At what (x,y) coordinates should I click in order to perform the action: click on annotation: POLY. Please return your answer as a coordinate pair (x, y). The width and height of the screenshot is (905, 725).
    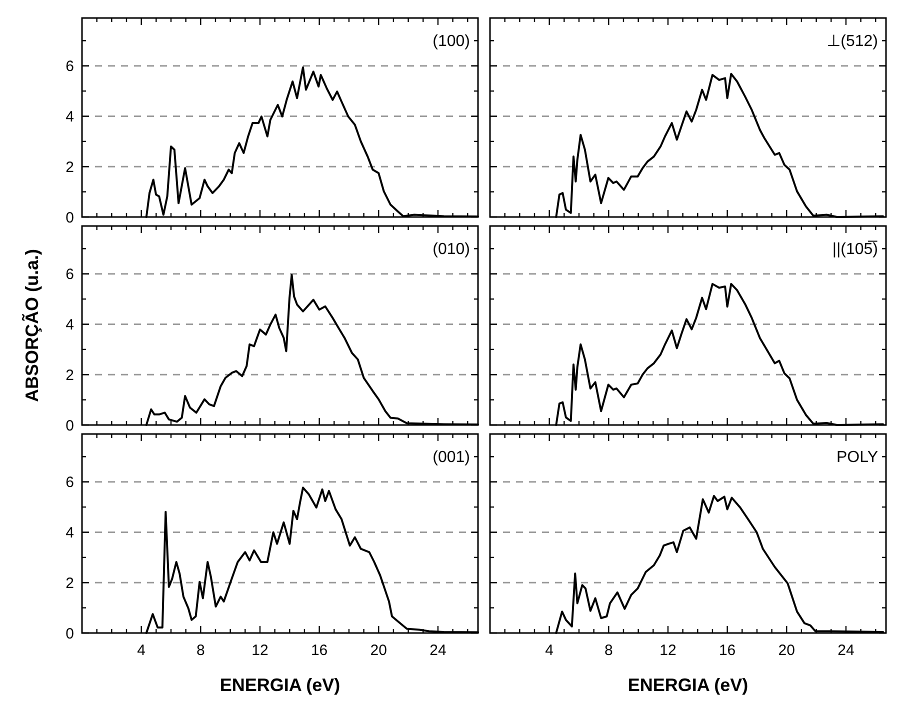
    Looking at the image, I should click on (857, 457).